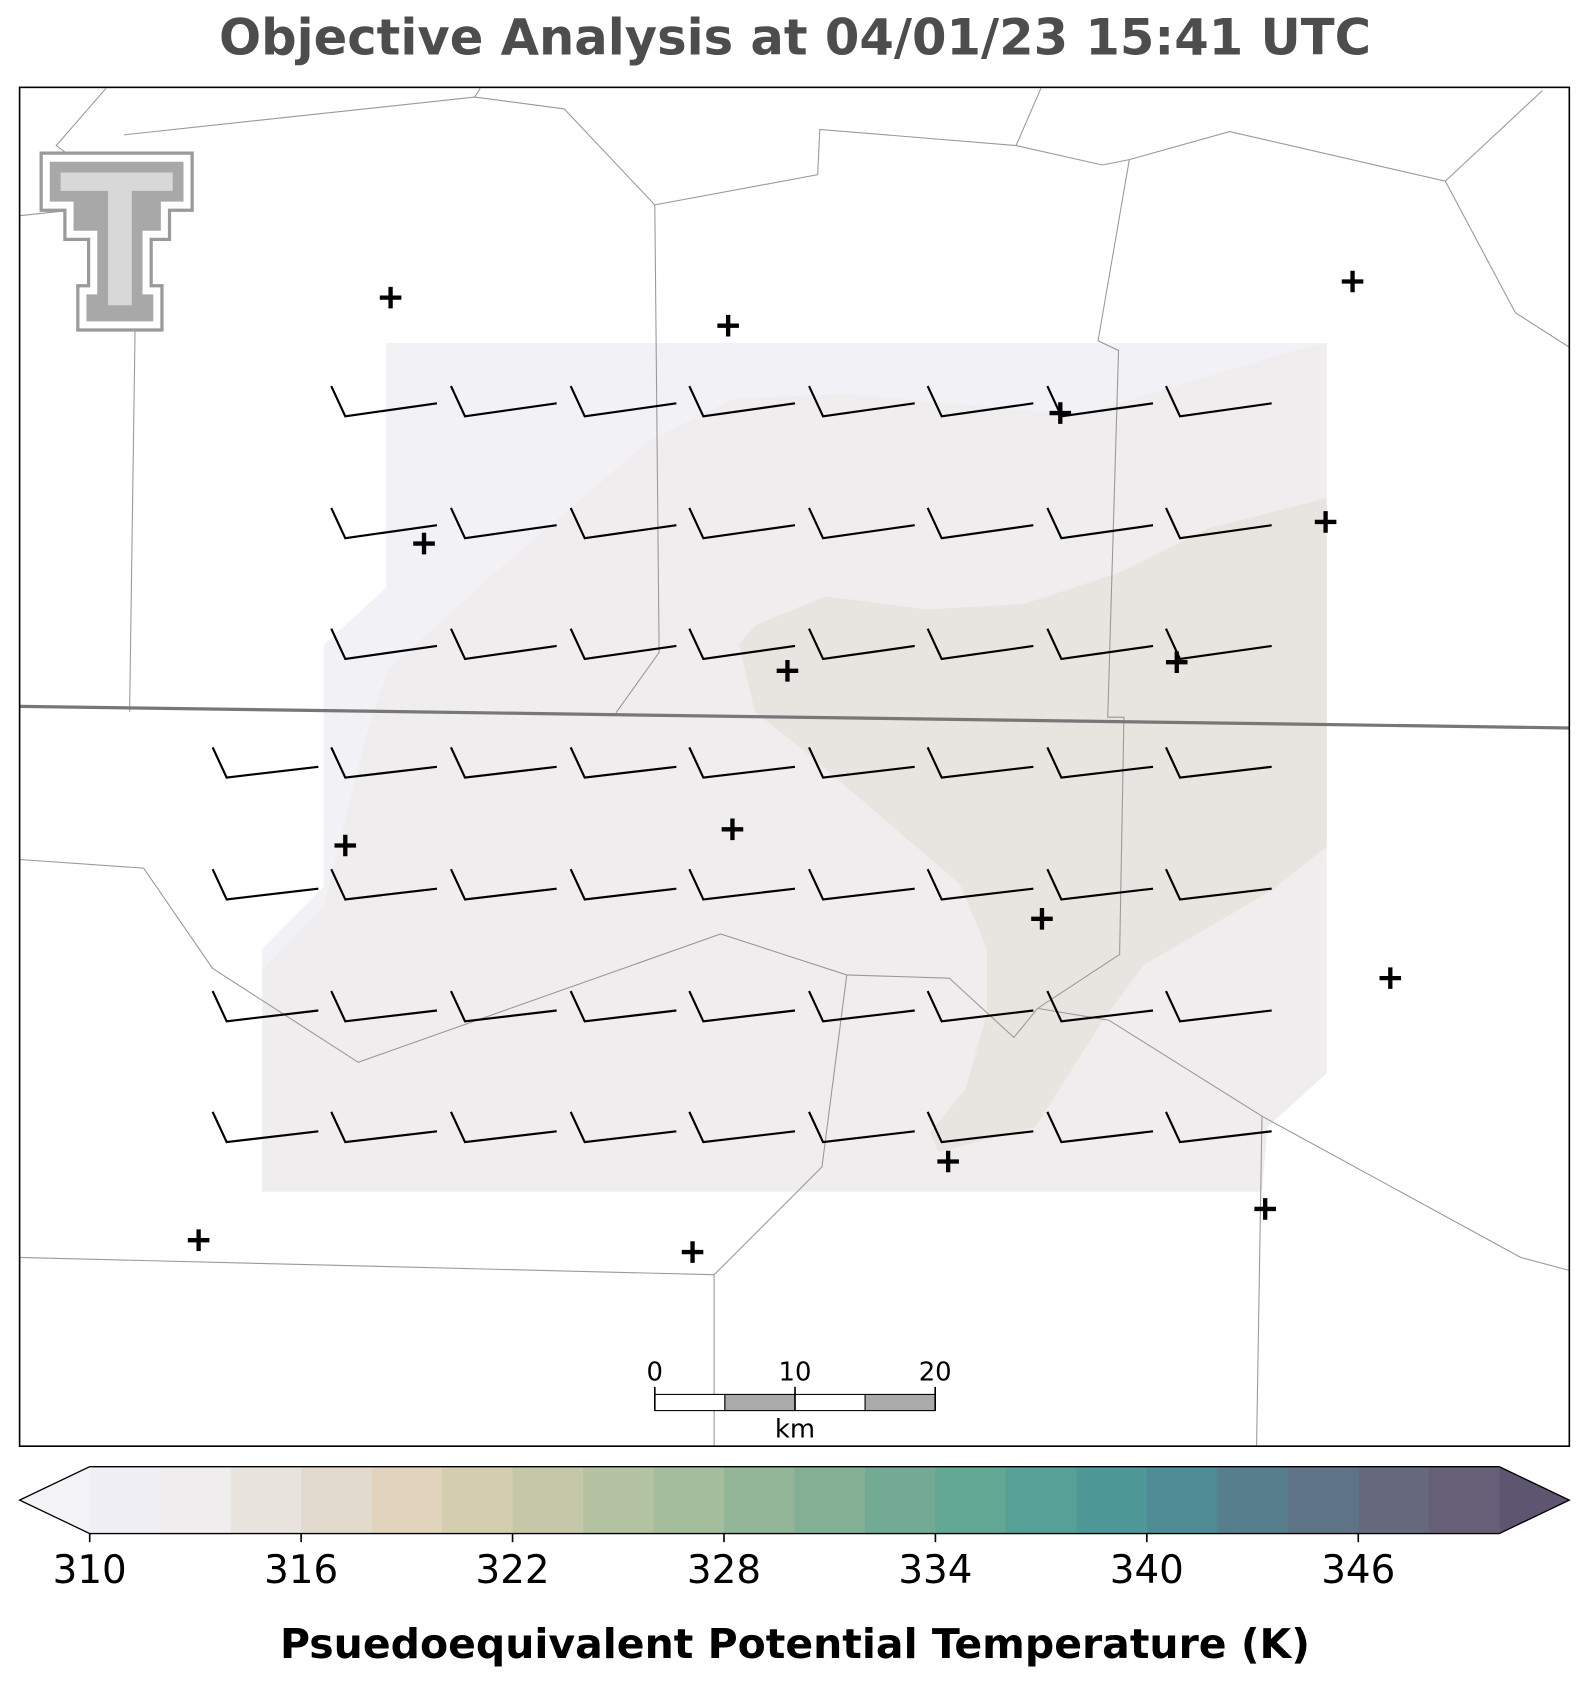  Describe the element at coordinates (54, 1500) in the screenshot. I see `colorbar-extension` at that location.